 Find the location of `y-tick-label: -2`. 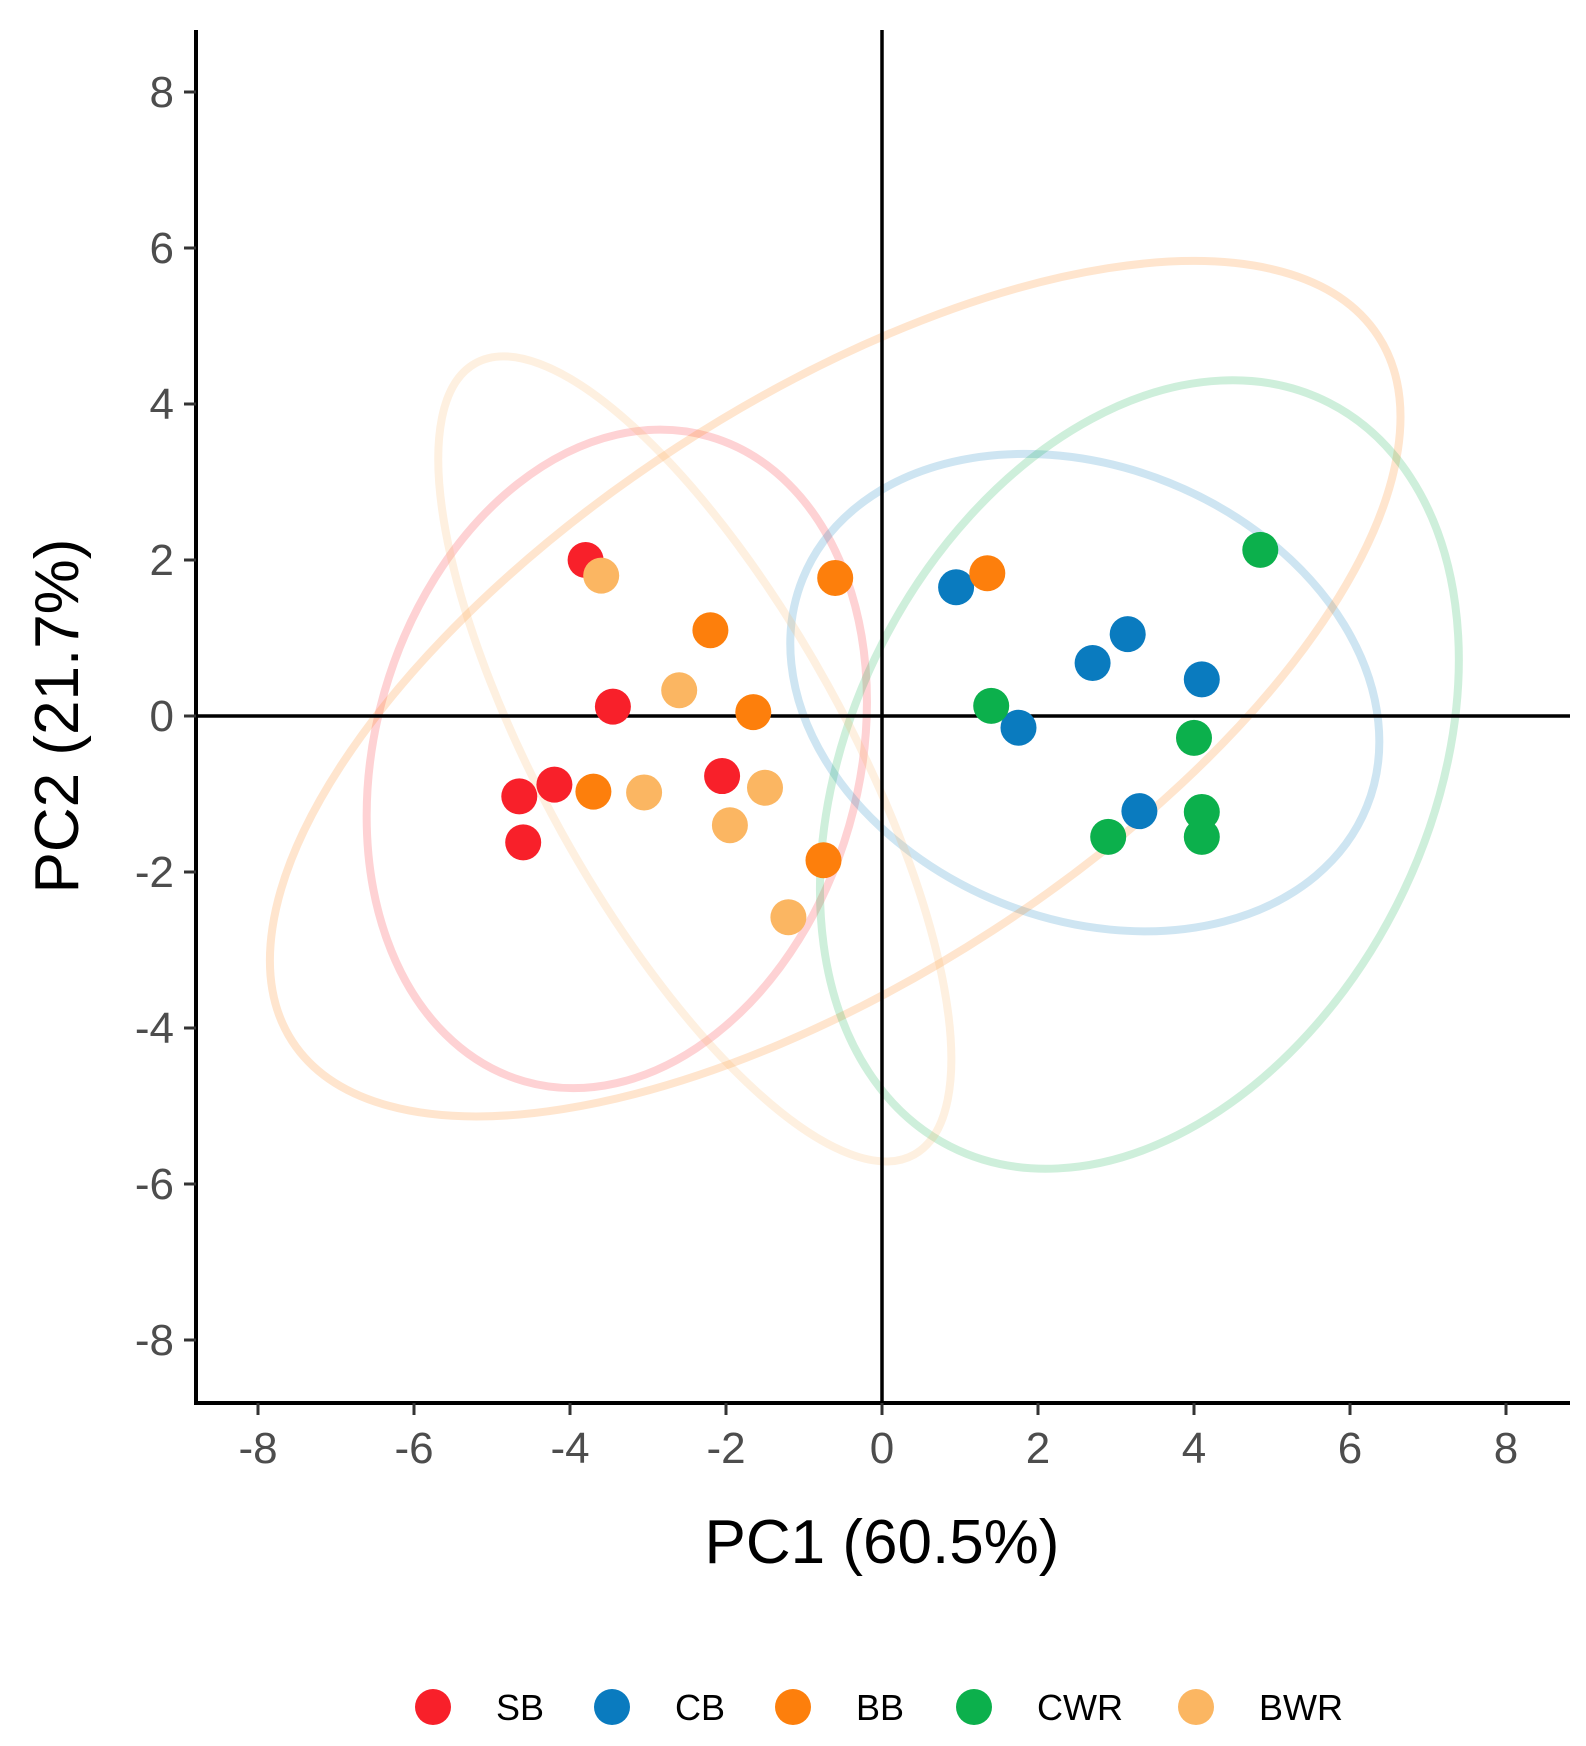

y-tick-label: -2 is located at coordinates (154, 872).